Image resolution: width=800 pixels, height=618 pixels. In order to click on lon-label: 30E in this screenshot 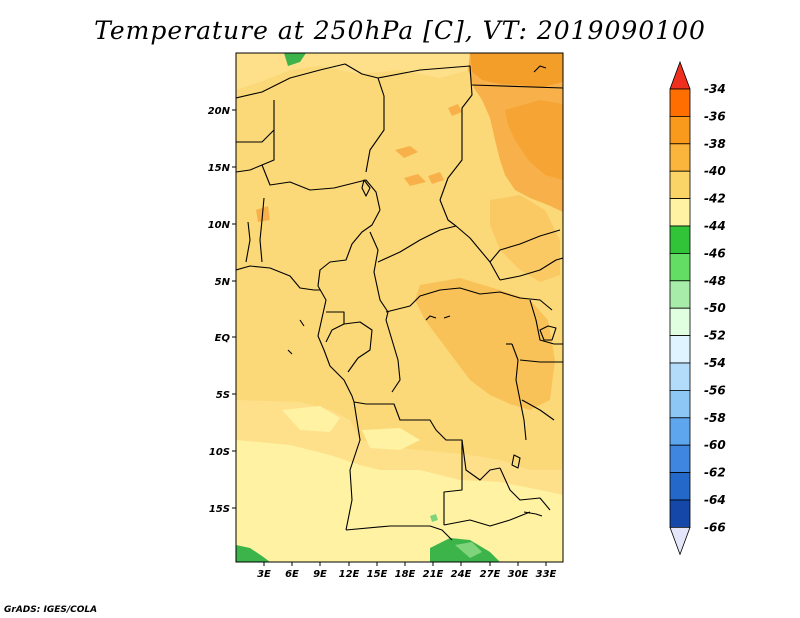, I will do `click(518, 574)`.